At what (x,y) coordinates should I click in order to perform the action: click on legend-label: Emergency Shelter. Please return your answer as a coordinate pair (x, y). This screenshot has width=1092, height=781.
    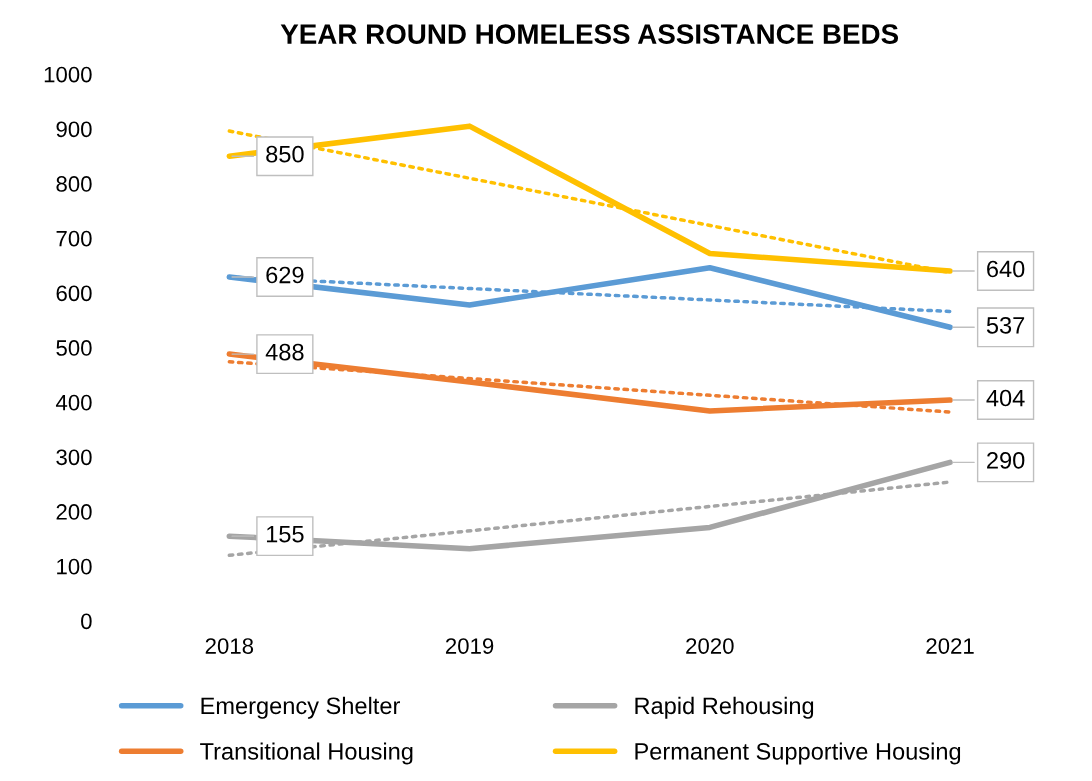
    Looking at the image, I should click on (300, 707).